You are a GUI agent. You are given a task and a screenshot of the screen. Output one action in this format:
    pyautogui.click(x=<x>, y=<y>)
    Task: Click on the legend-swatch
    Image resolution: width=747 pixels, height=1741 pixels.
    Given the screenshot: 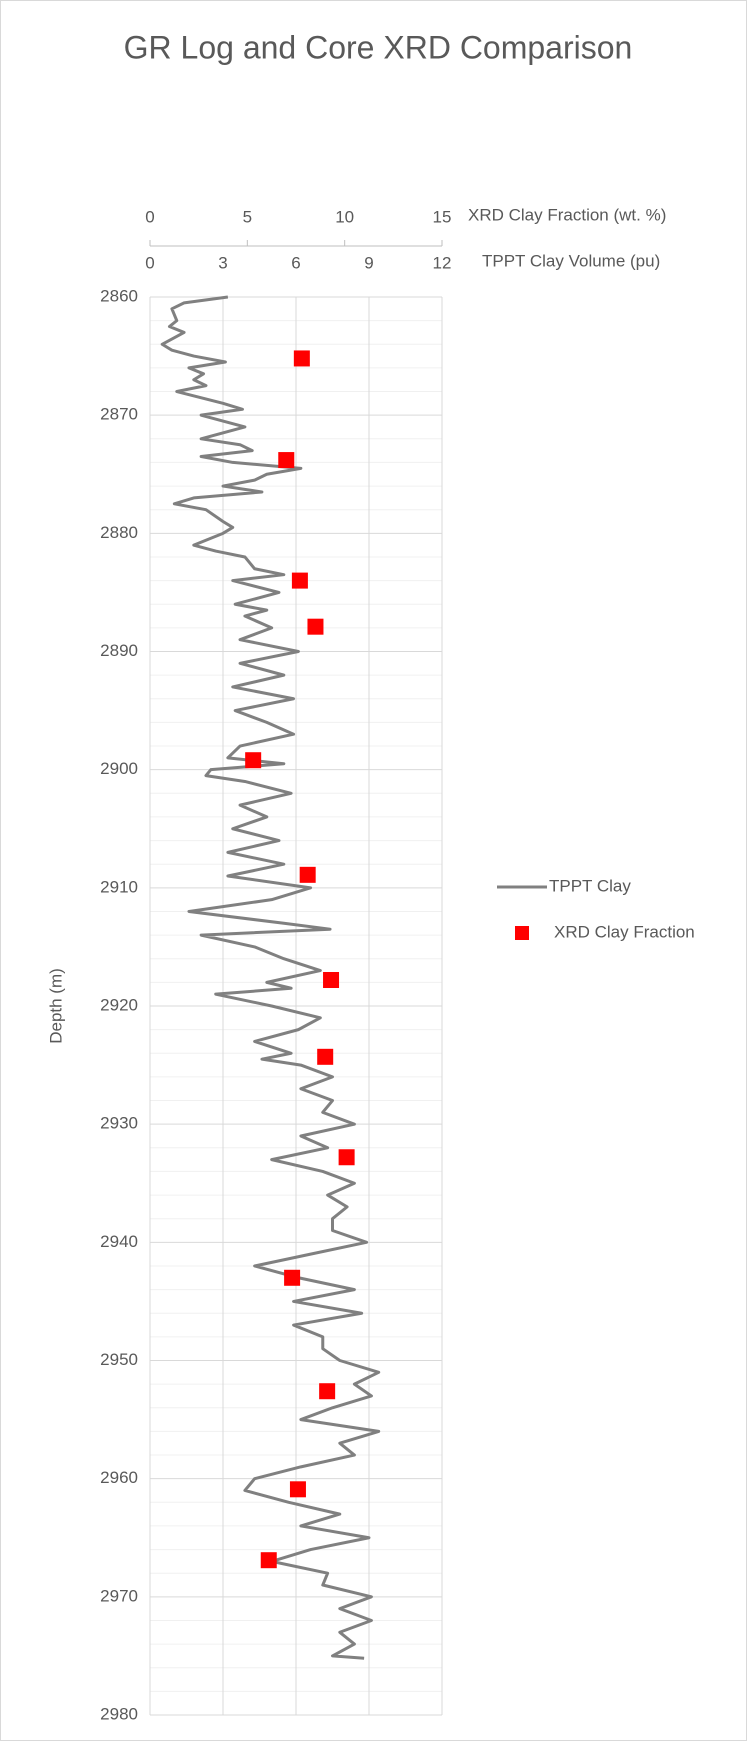 What is the action you would take?
    pyautogui.click(x=522, y=933)
    